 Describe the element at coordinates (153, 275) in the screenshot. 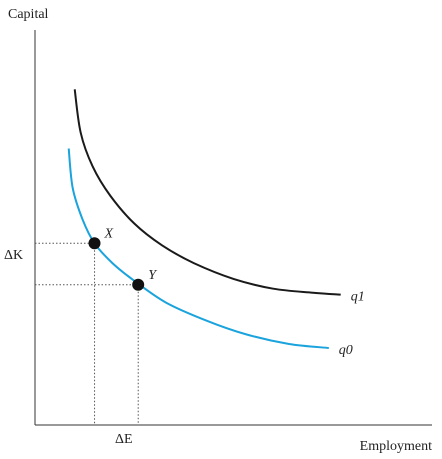

I see `point-y-label: Y` at that location.